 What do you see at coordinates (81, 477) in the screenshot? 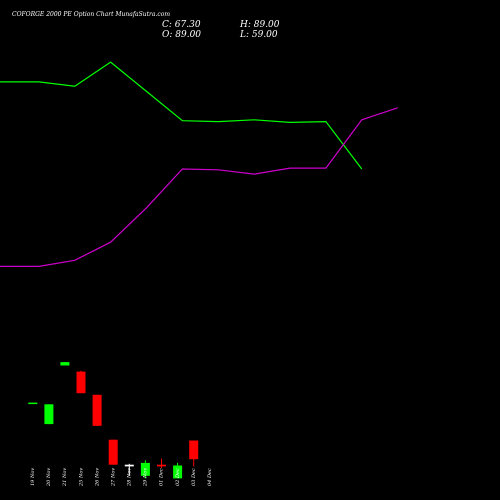
I see `x-tick-label: 25 Nov` at bounding box center [81, 477].